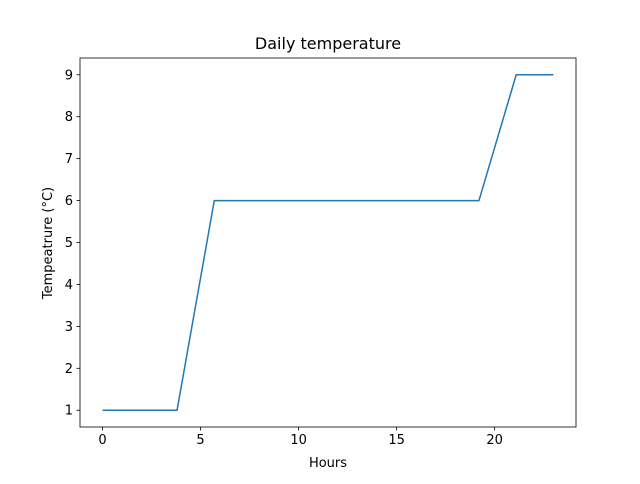 The height and width of the screenshot is (484, 640). I want to click on x-tick-label-20: 20, so click(494, 440).